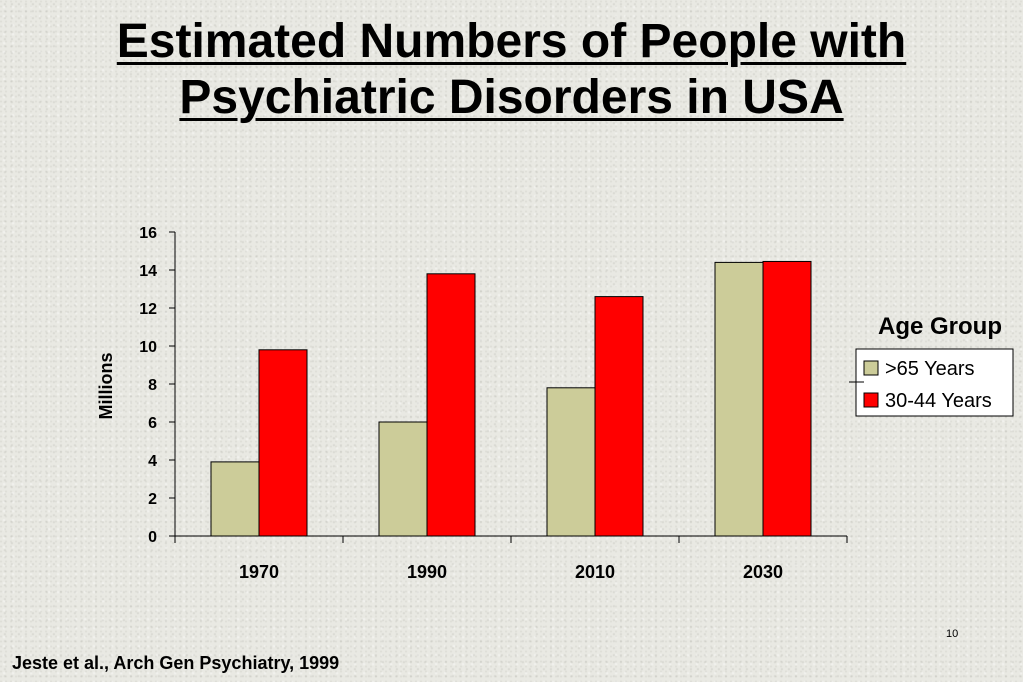 Image resolution: width=1023 pixels, height=682 pixels. I want to click on bar-30-44-1970, so click(283, 443).